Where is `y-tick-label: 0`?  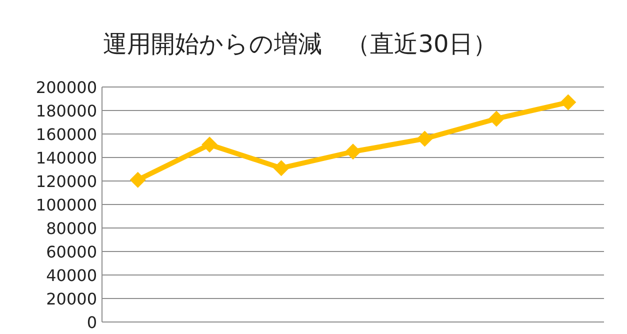
y-tick-label: 0 is located at coordinates (91, 322).